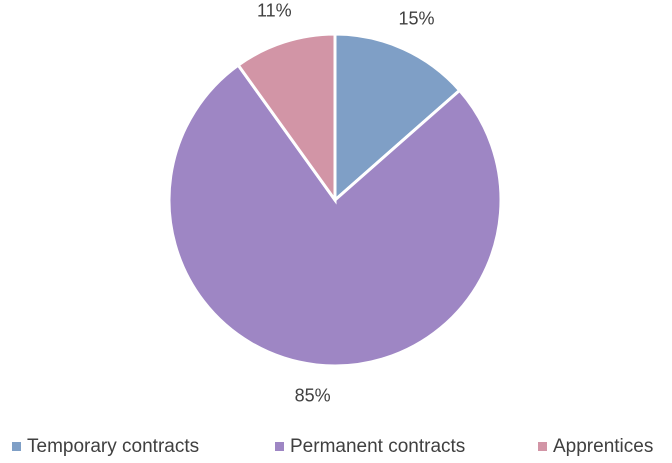  What do you see at coordinates (603, 446) in the screenshot?
I see `legend-label: Apprentices` at bounding box center [603, 446].